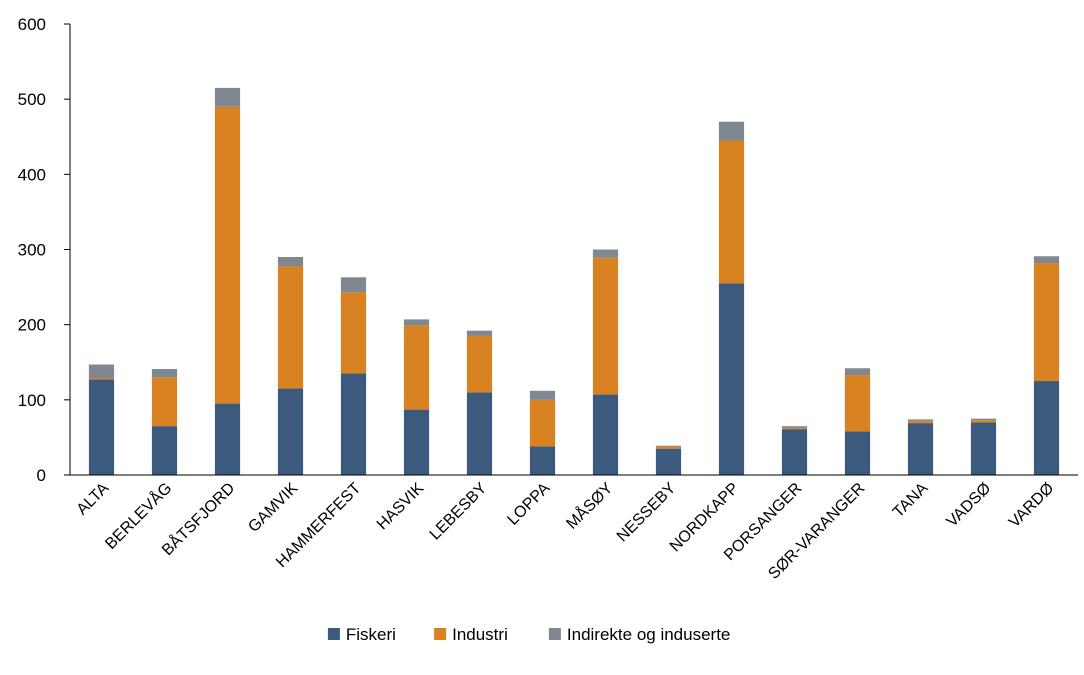 The image size is (1084, 675). Describe the element at coordinates (32, 24) in the screenshot. I see `y-tick-label: 600` at that location.